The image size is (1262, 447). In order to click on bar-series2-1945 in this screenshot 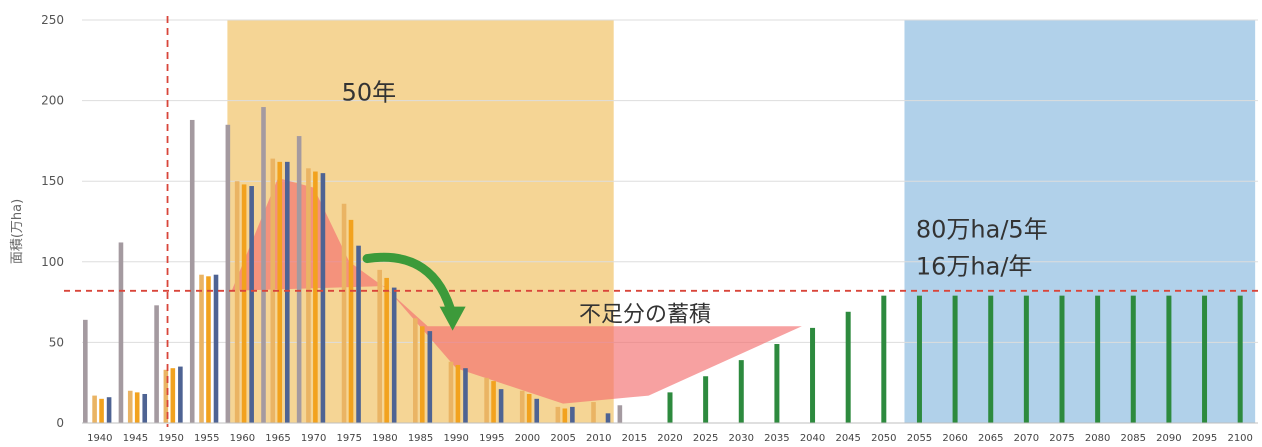, I will do `click(130, 406)`.